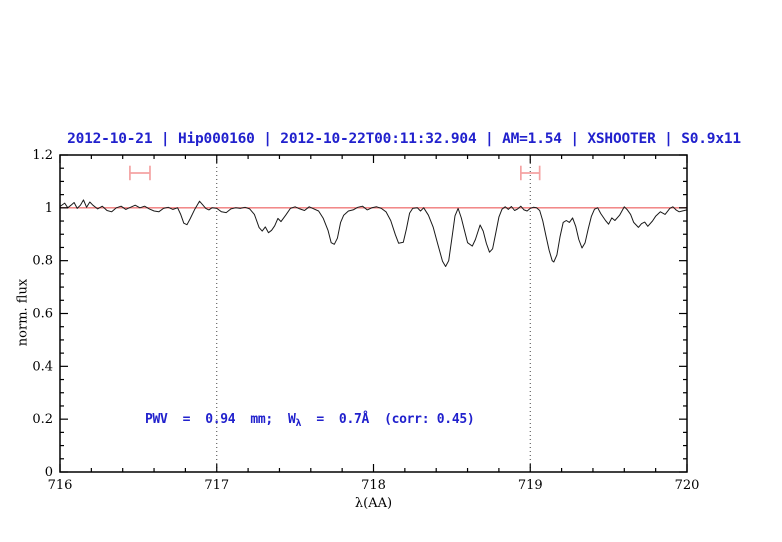 This screenshot has width=782, height=542. I want to click on x-tick-label: 717, so click(216, 485).